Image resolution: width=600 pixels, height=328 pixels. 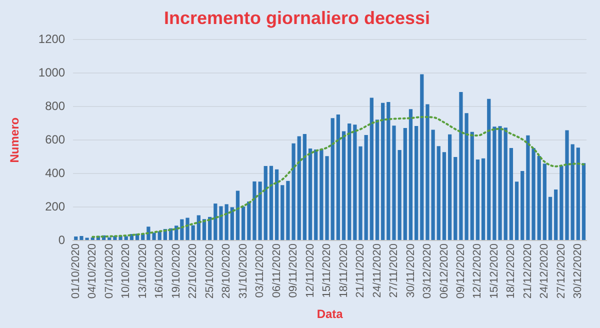 What do you see at coordinates (260, 271) in the screenshot?
I see `x-tick-label: 03/11/2020` at bounding box center [260, 271].